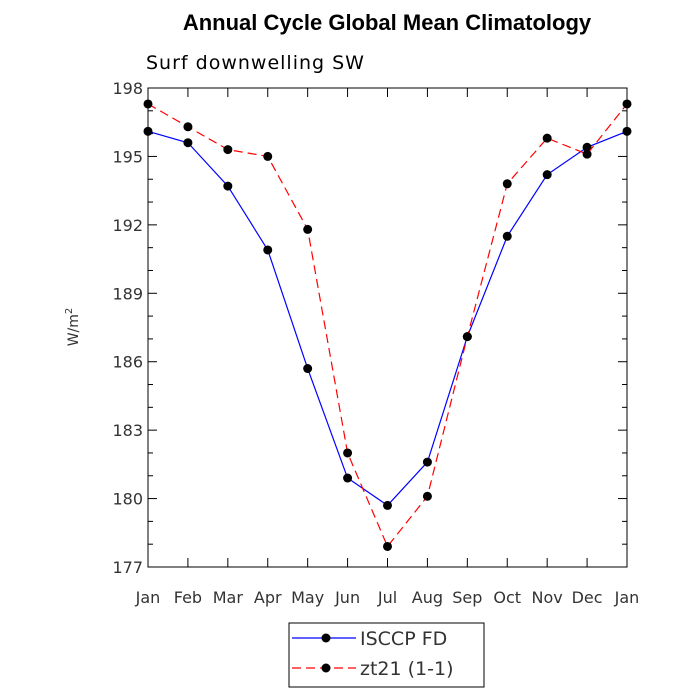  I want to click on x-tick-labels: Jan Feb Mar Apr May Jun Jul Aug Sep Oct Nov Dec Jan, so click(387, 597).